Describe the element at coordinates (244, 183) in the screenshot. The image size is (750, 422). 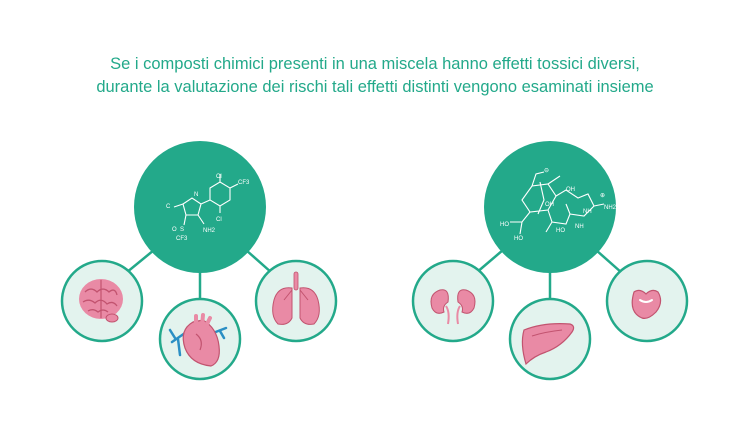
I see `label-cf3-ring: CF3` at that location.